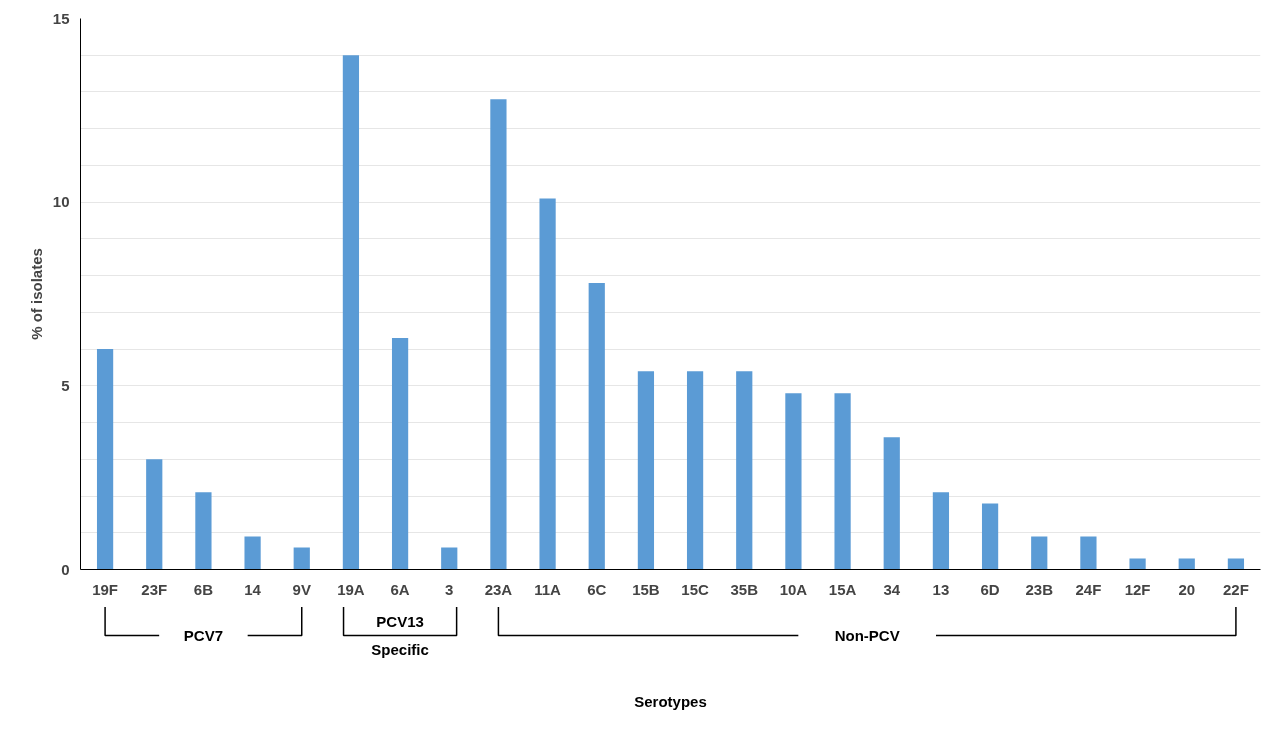  Describe the element at coordinates (203, 636) in the screenshot. I see `text: PCV7` at that location.